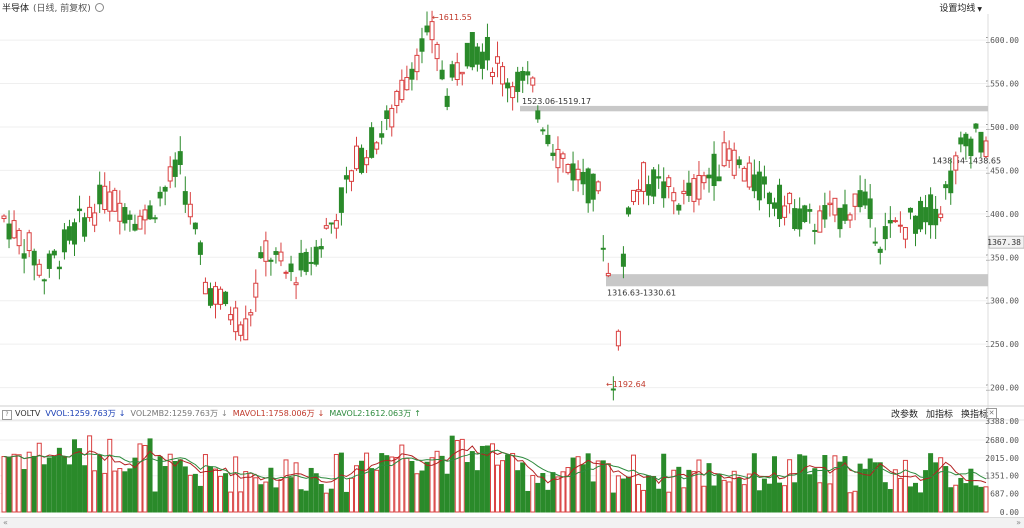 This screenshot has width=1024, height=528. What do you see at coordinates (1002, 84) in the screenshot?
I see `y-tick-label: 1550.00` at bounding box center [1002, 84].